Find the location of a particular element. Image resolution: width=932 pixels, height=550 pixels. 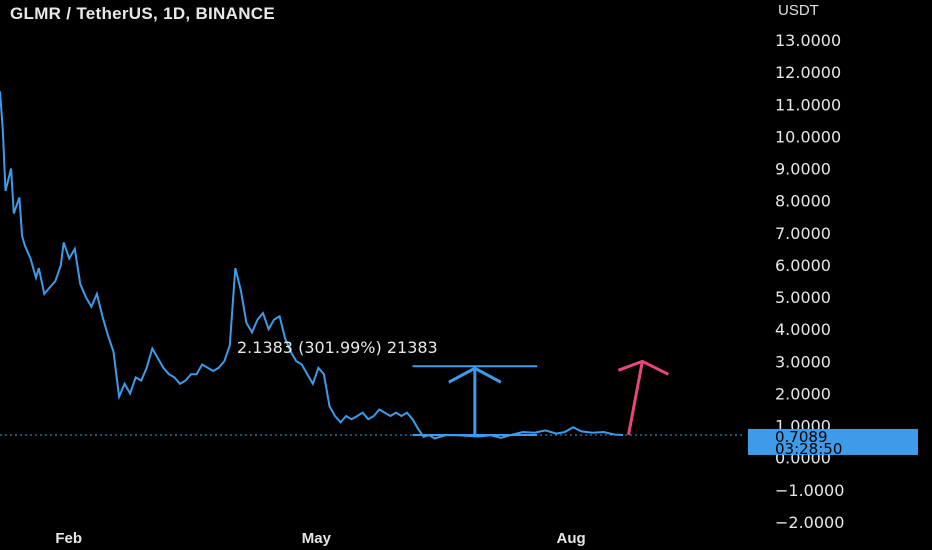

last-price-badge-bg is located at coordinates (833, 441).